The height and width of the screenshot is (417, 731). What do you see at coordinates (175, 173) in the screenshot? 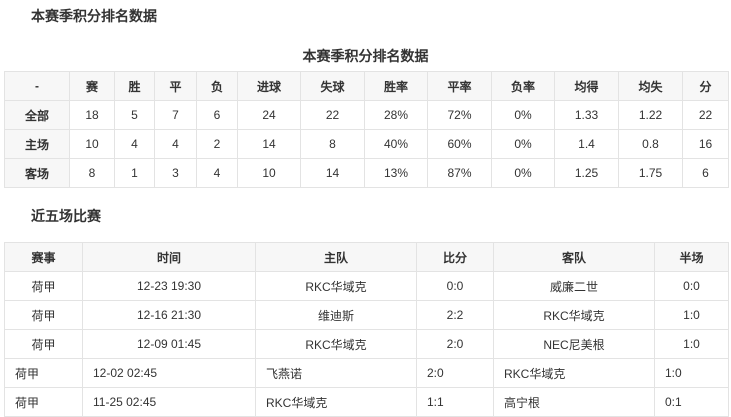
I see `table-cell: 3` at bounding box center [175, 173].